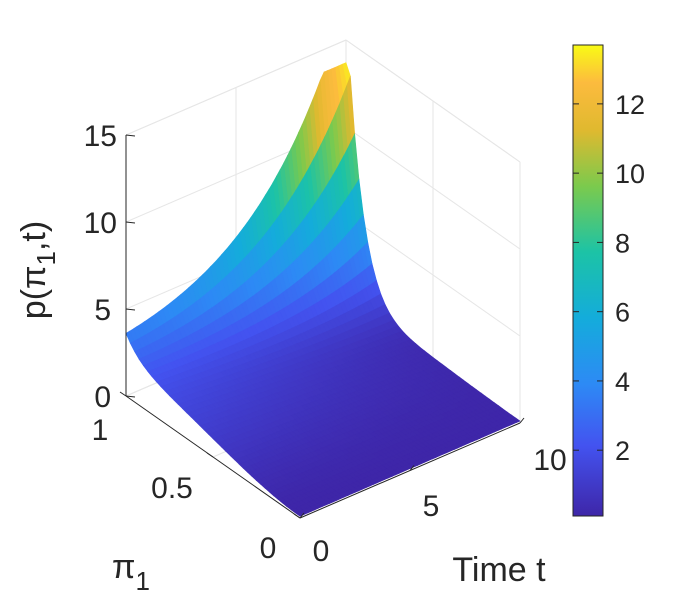 Image resolution: width=700 pixels, height=600 pixels. I want to click on colorbar-gradient, so click(588, 280).